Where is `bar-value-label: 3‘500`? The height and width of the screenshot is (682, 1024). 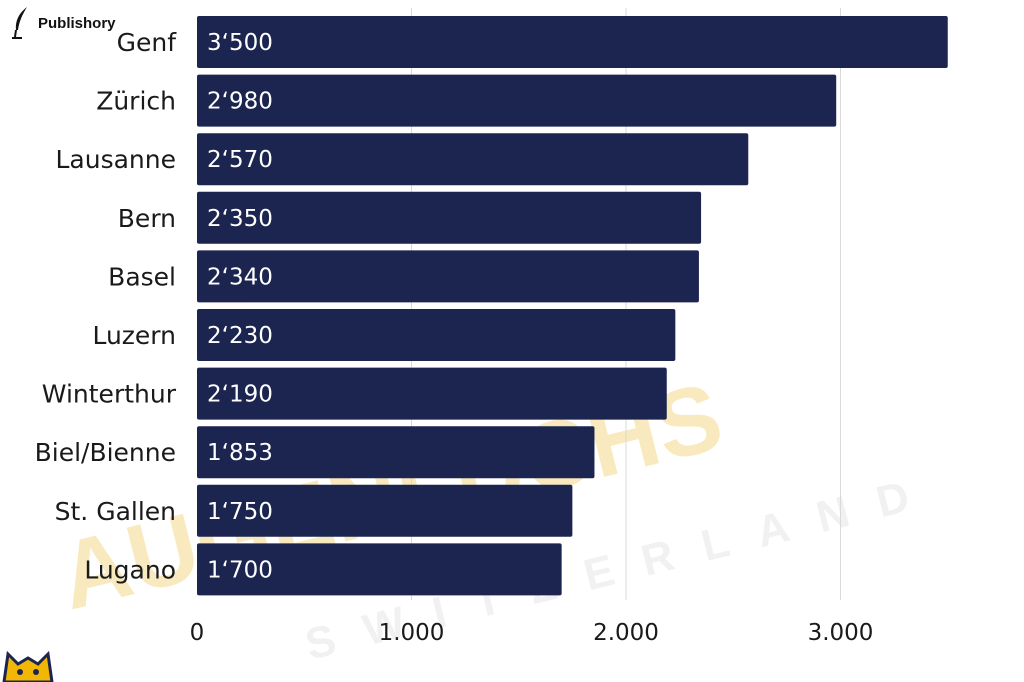
bar-value-label: 3‘500 is located at coordinates (240, 43).